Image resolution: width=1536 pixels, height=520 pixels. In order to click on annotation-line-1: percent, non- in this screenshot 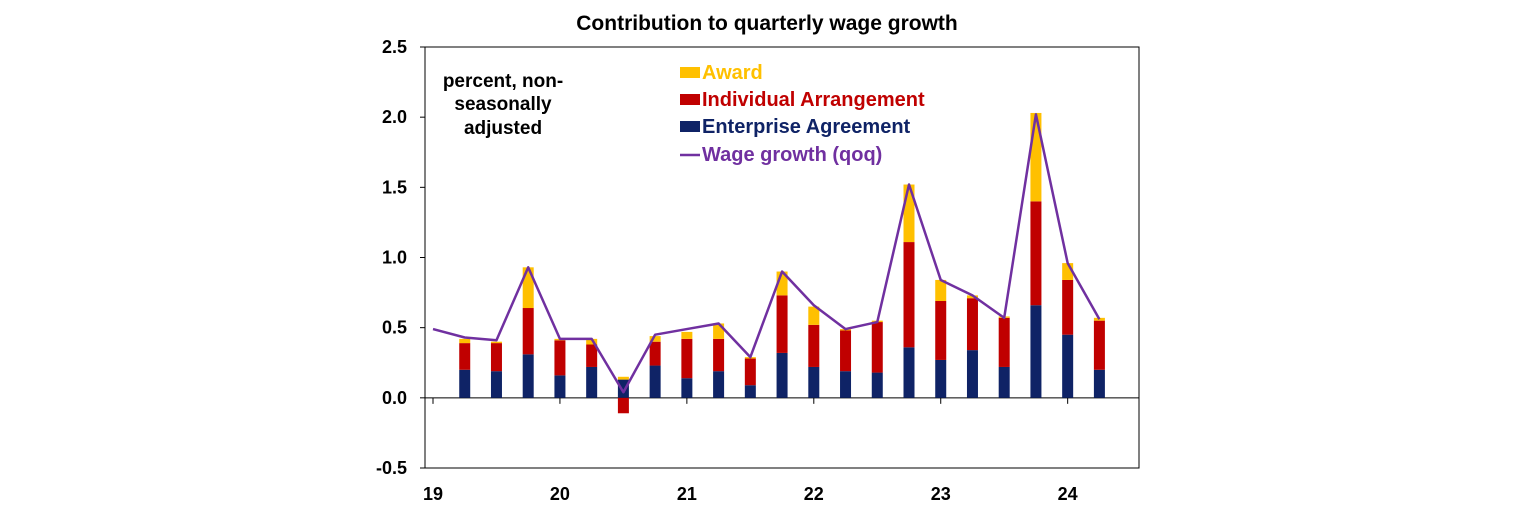, I will do `click(503, 81)`.